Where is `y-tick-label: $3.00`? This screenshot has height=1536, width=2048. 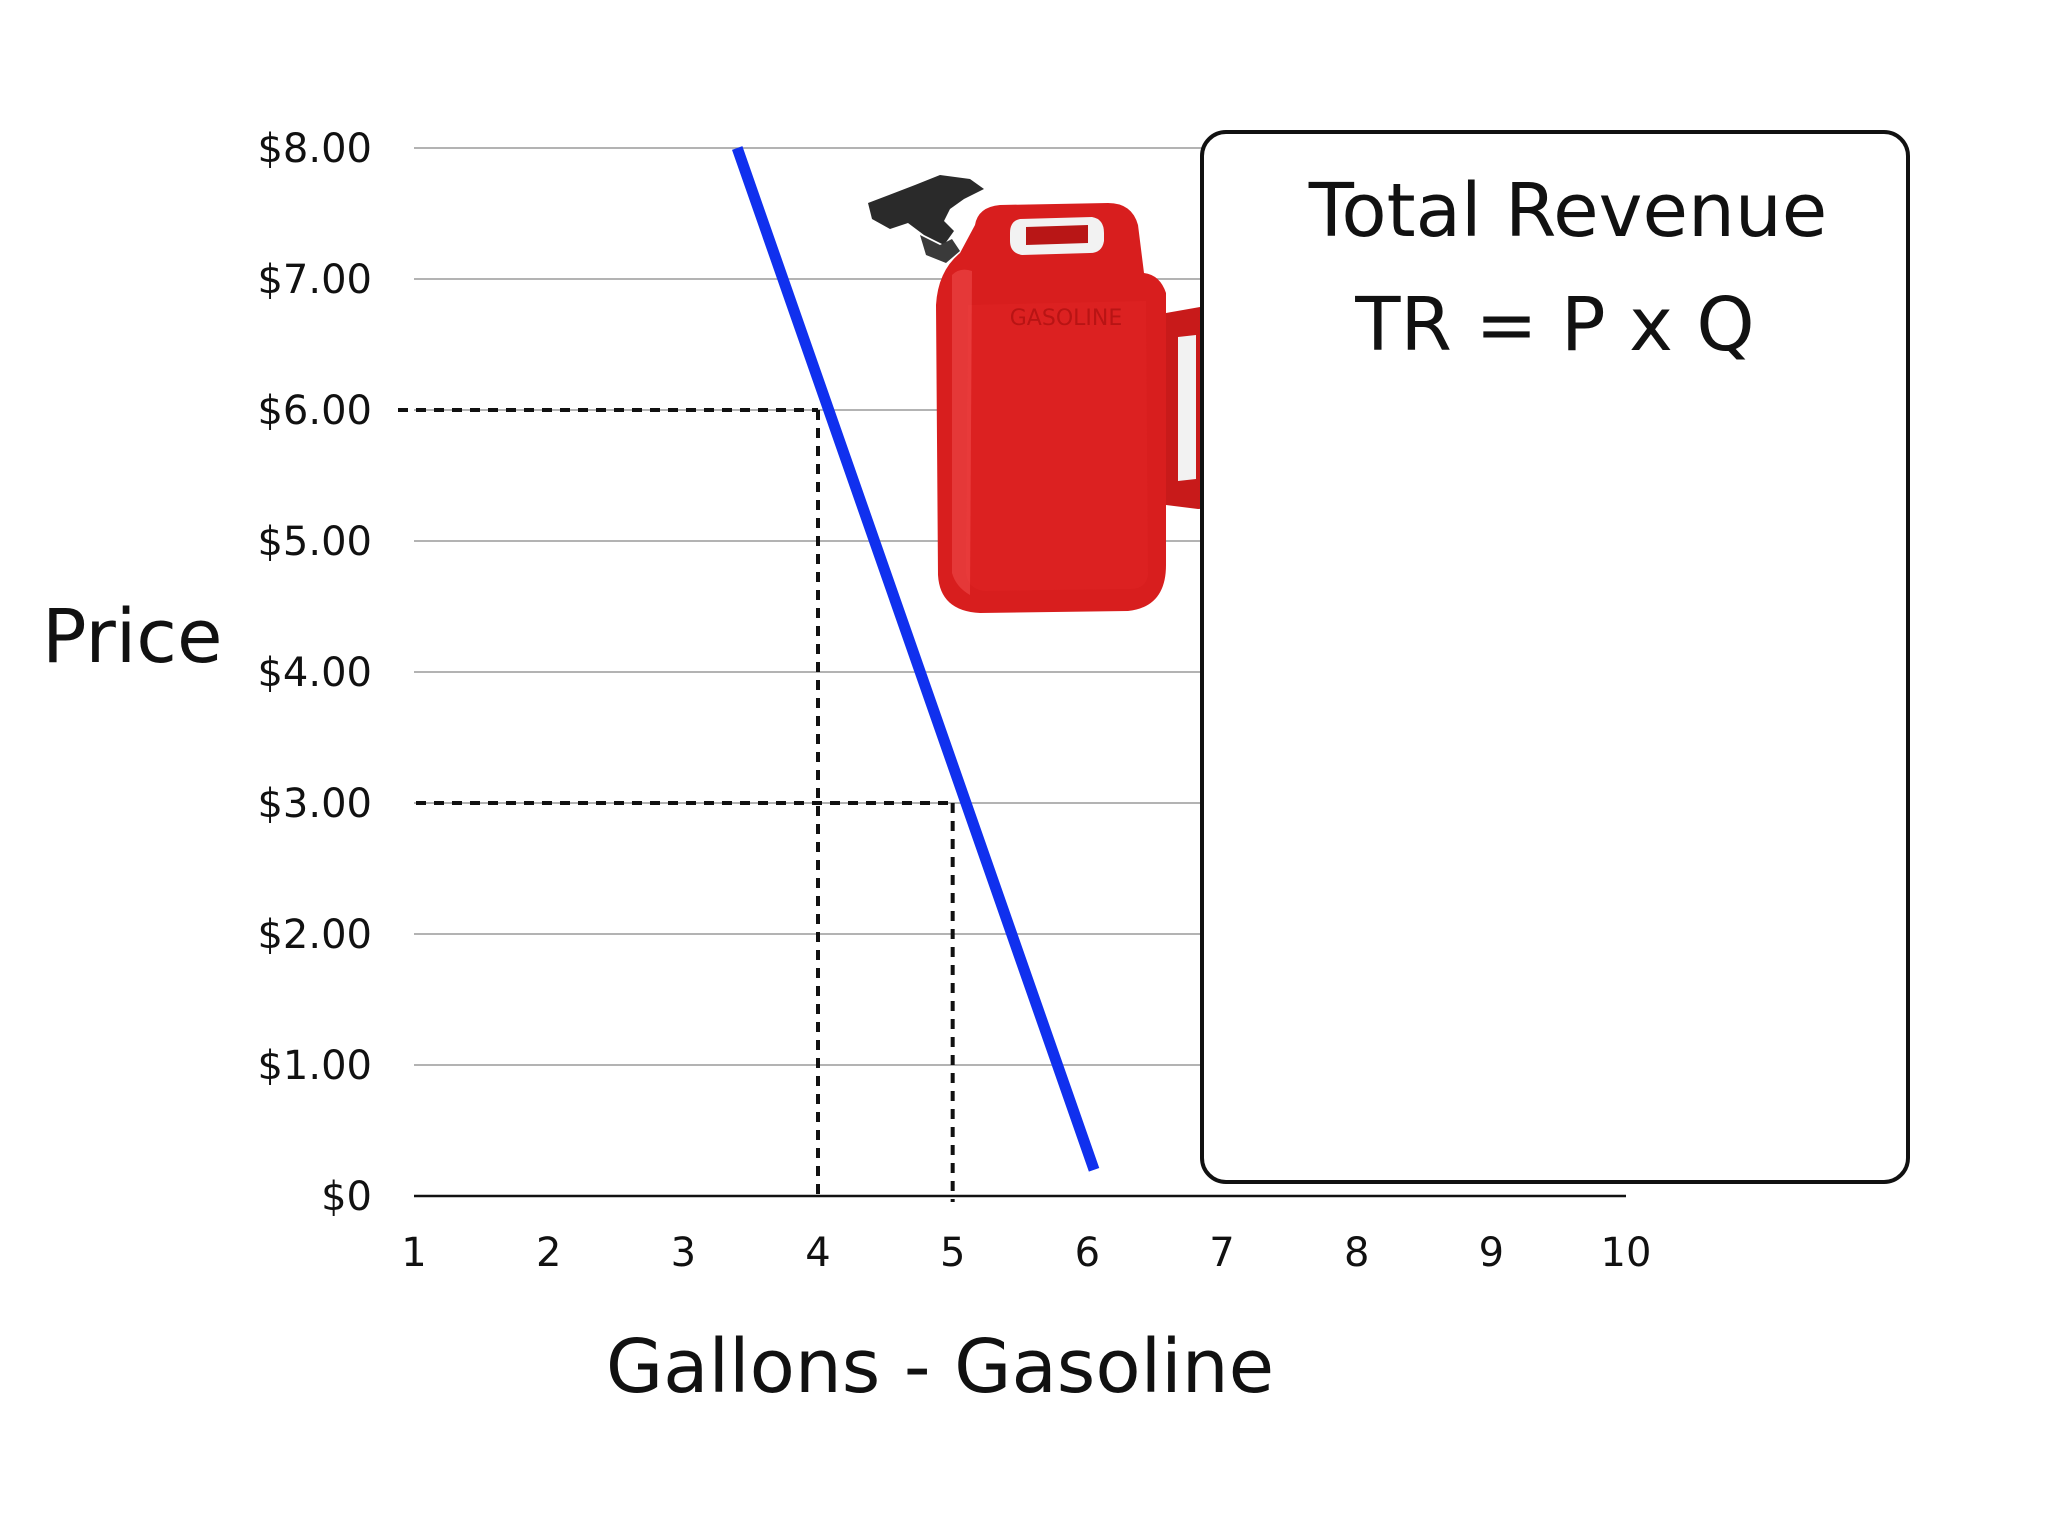 y-tick-label: $3.00 is located at coordinates (314, 804).